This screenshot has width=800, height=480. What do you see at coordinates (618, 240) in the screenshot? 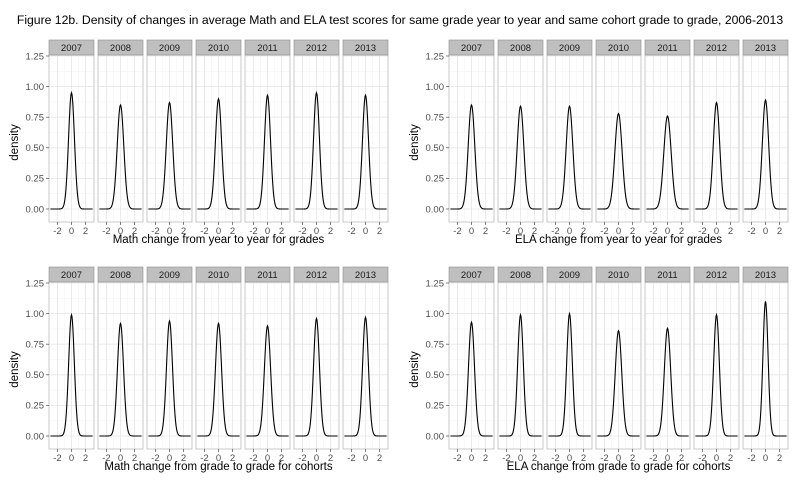
I see `x-axis-title: ELA change from year to year for grades` at bounding box center [618, 240].